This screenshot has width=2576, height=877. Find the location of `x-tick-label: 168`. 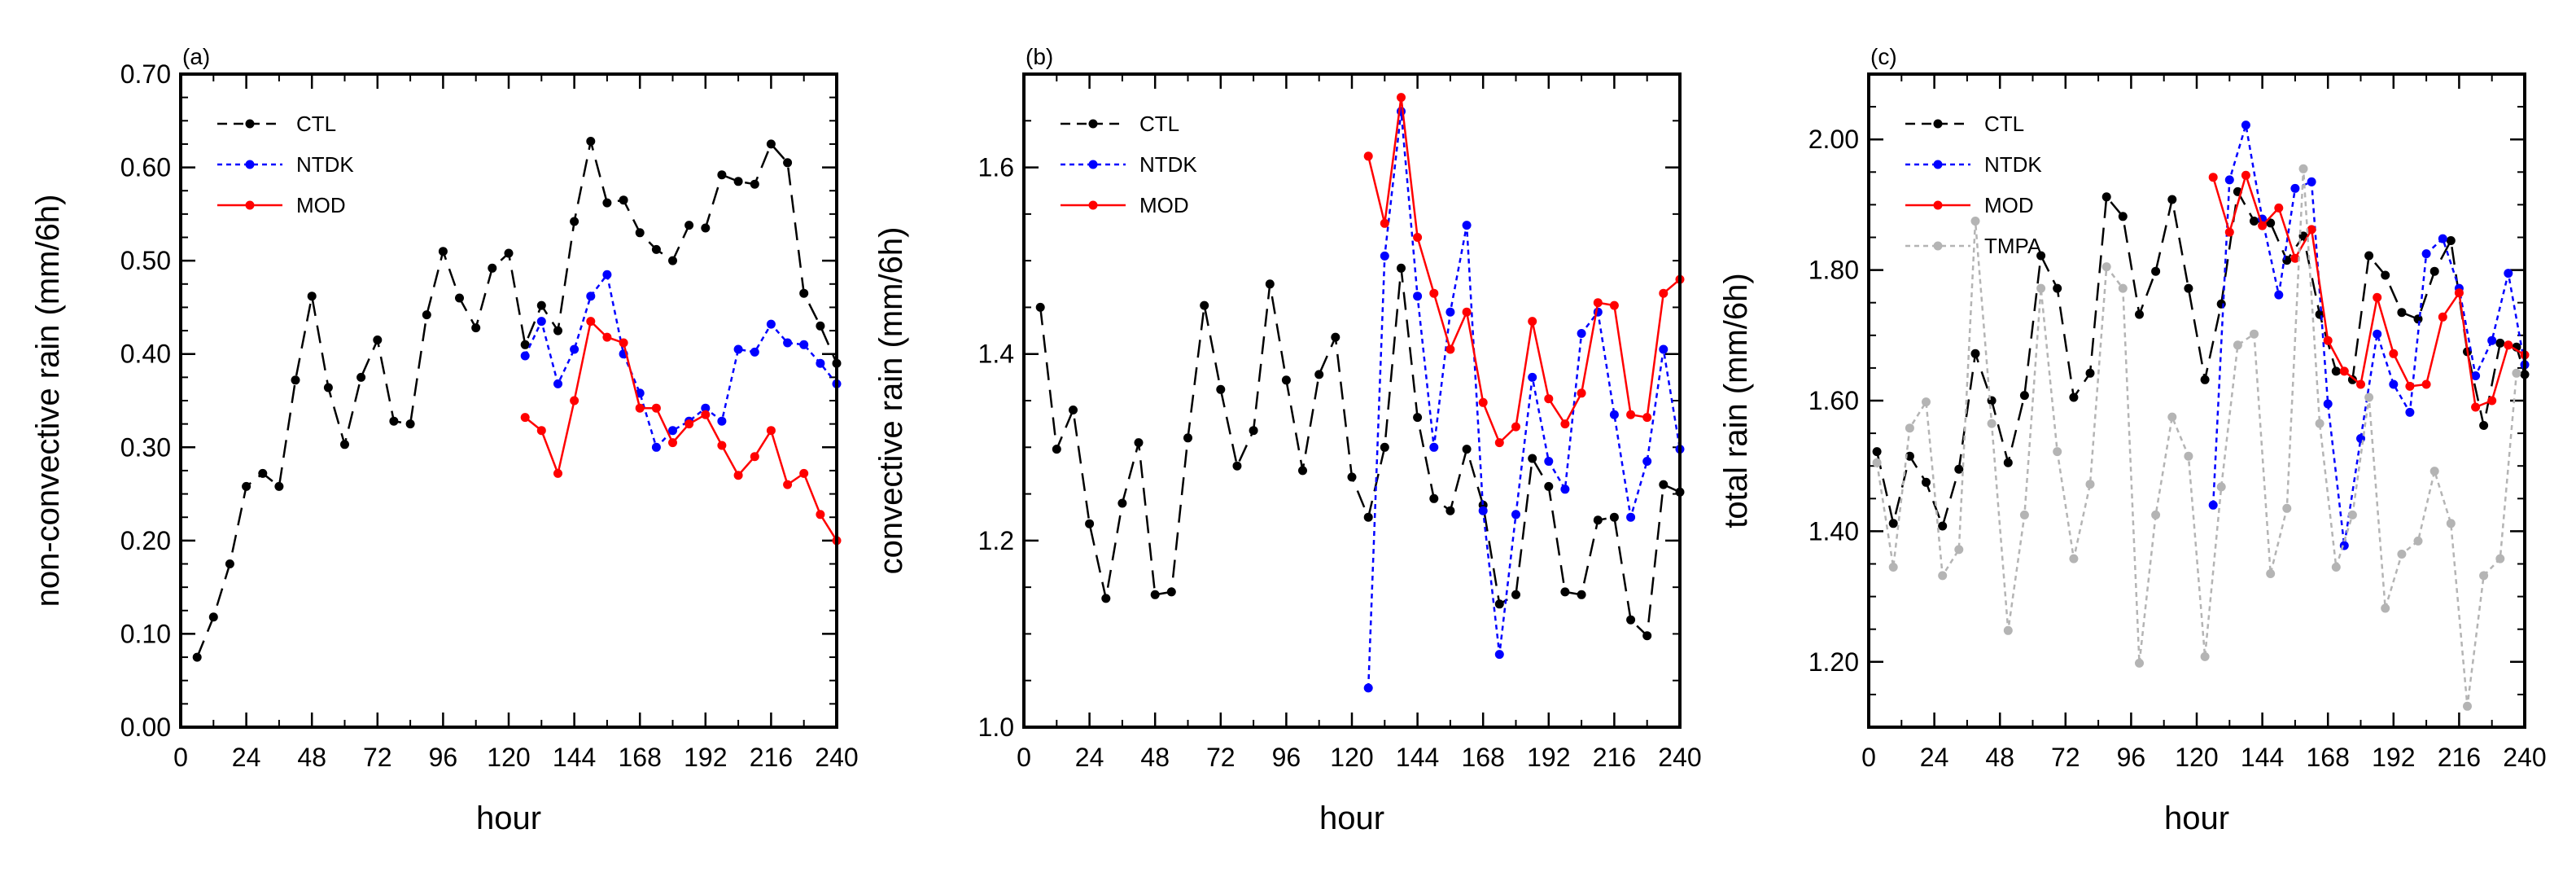

x-tick-label: 168 is located at coordinates (1483, 757).